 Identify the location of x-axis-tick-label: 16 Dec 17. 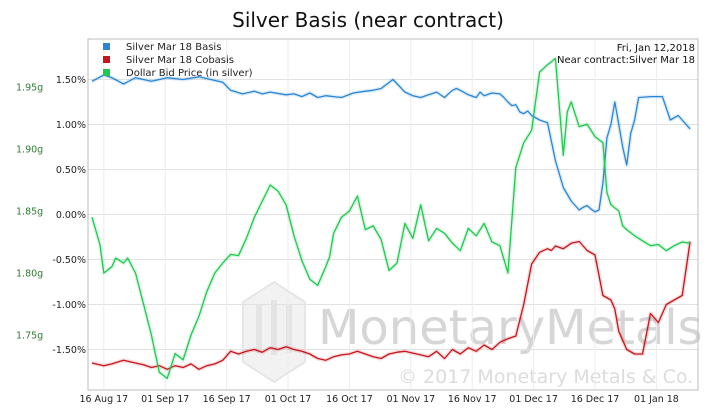
(595, 399).